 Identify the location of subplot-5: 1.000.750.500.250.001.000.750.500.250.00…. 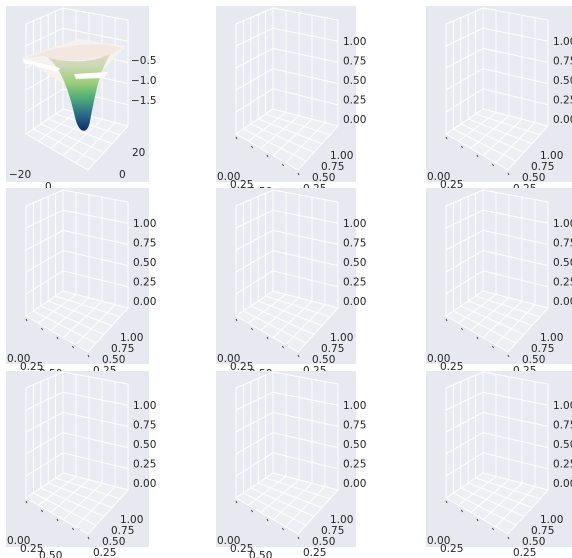
(291, 284).